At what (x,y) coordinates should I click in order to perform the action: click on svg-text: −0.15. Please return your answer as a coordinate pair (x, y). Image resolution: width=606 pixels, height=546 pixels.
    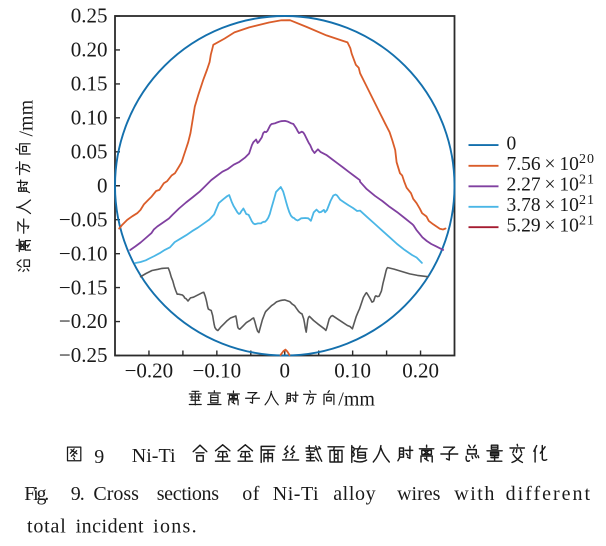
    Looking at the image, I should click on (83, 287).